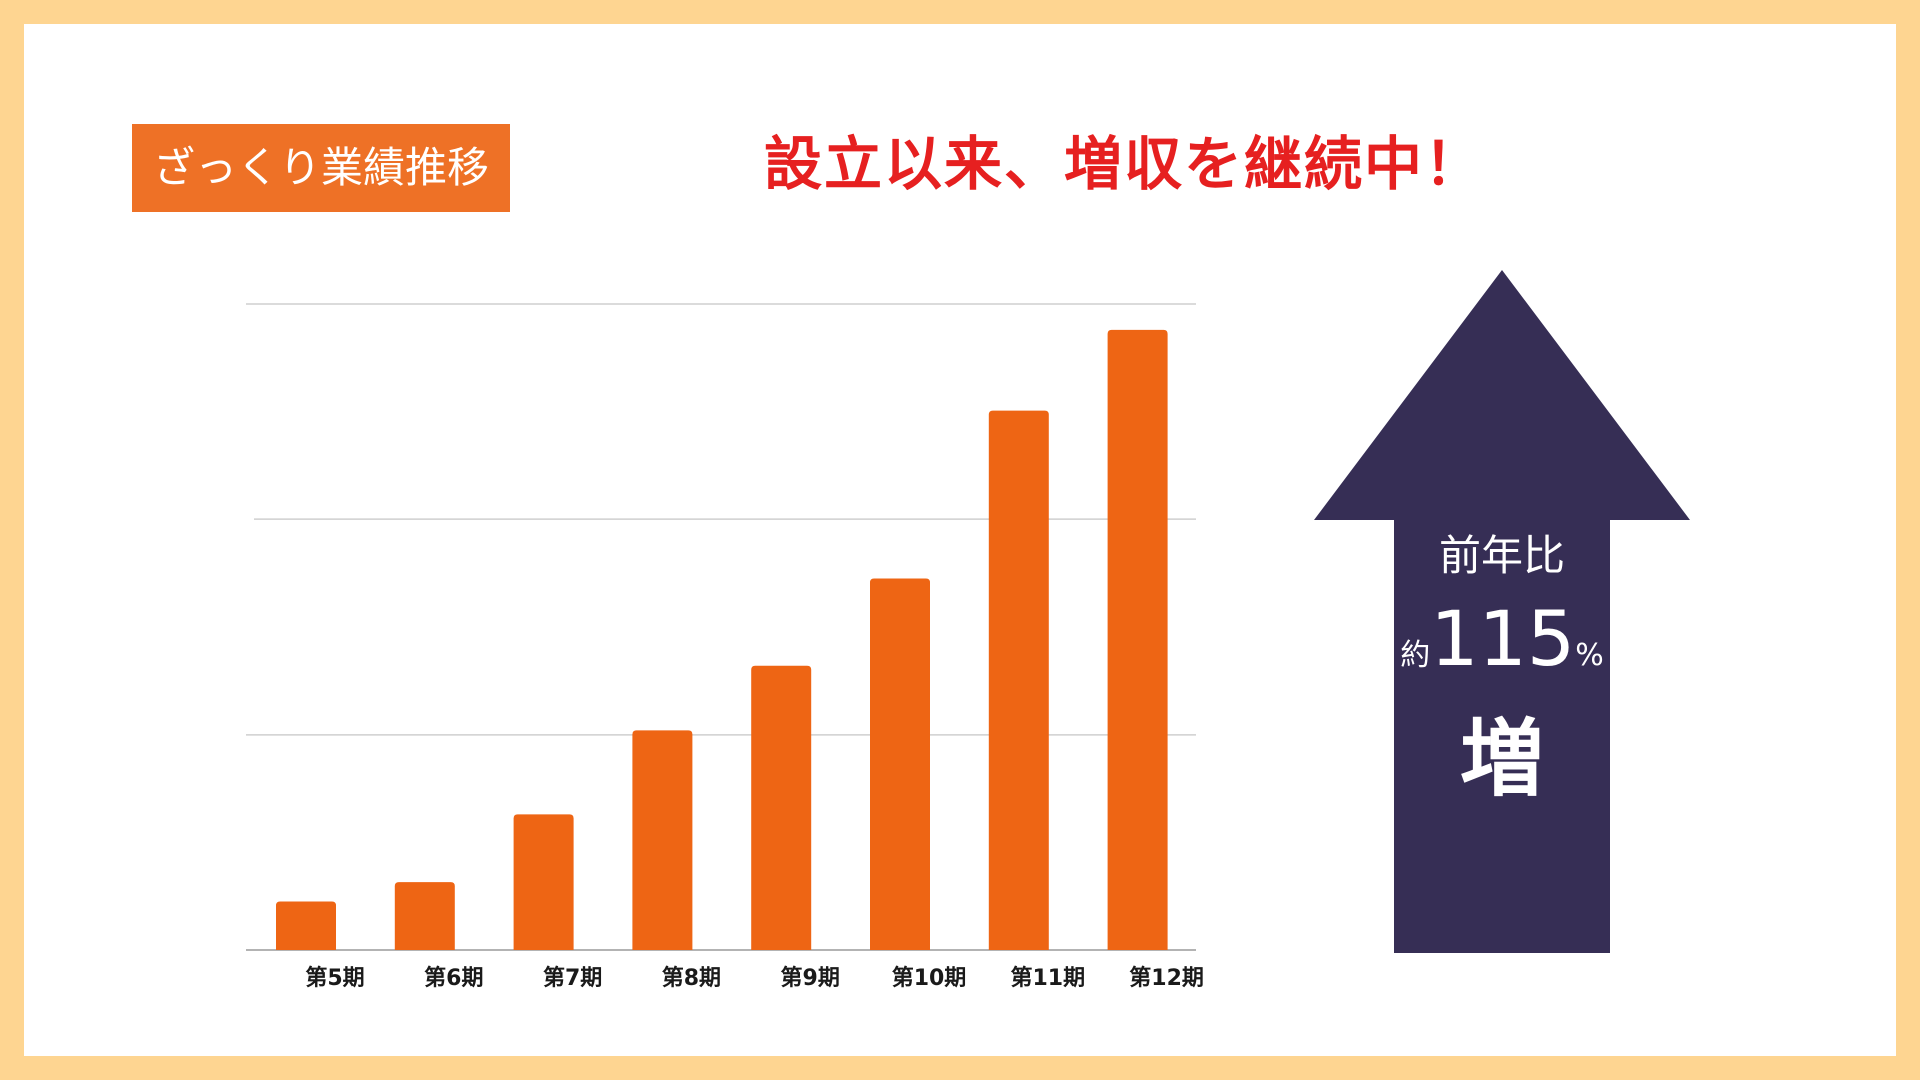 This screenshot has height=1080, width=1920. I want to click on bar-第5期, so click(306, 925).